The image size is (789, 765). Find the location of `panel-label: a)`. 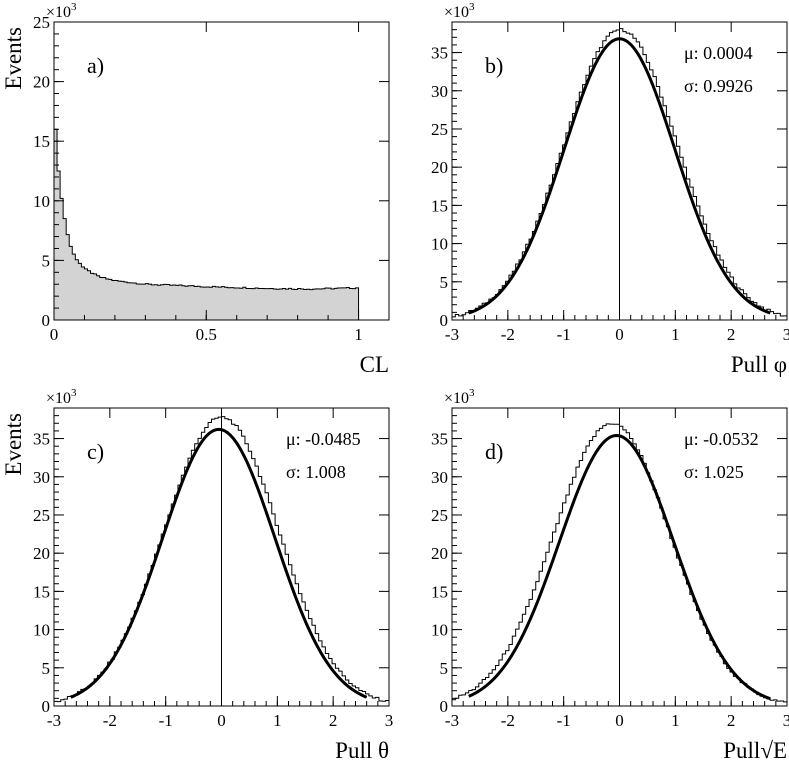

panel-label: a) is located at coordinates (95, 65).